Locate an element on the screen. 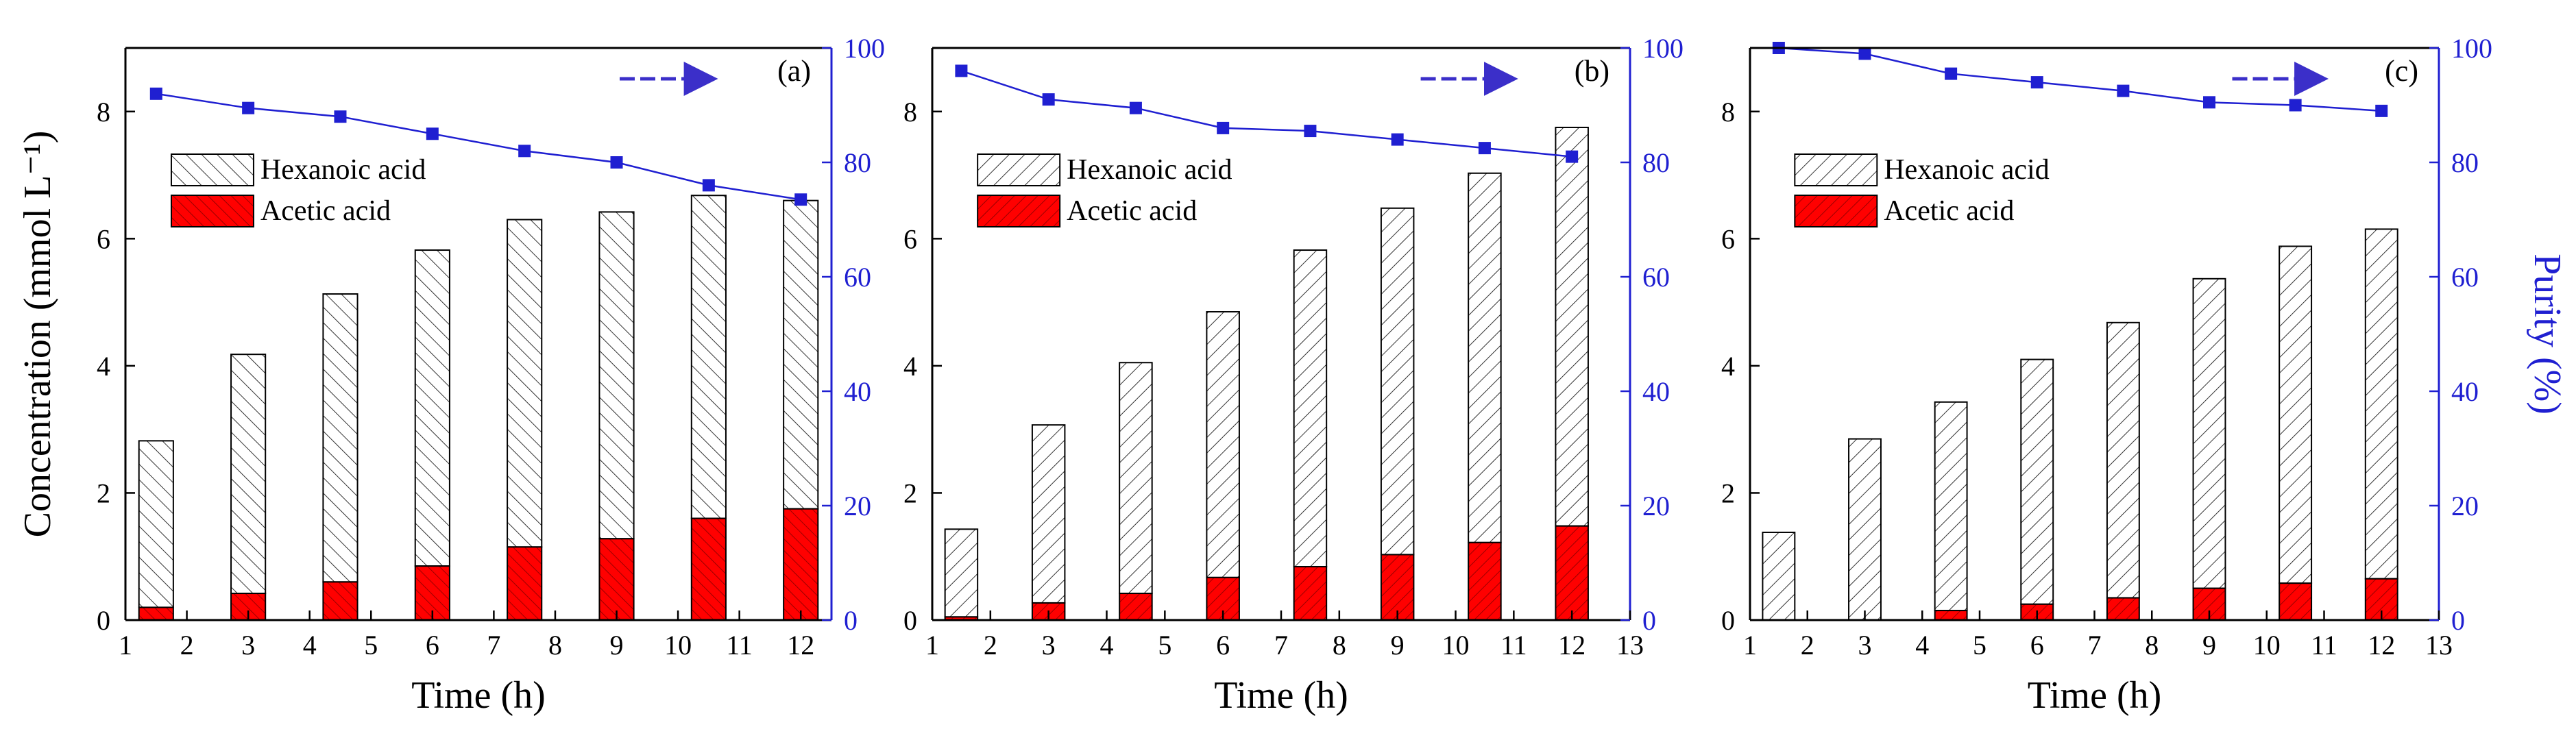 The image size is (2576, 753). x-tick-label: 11 is located at coordinates (2324, 645).